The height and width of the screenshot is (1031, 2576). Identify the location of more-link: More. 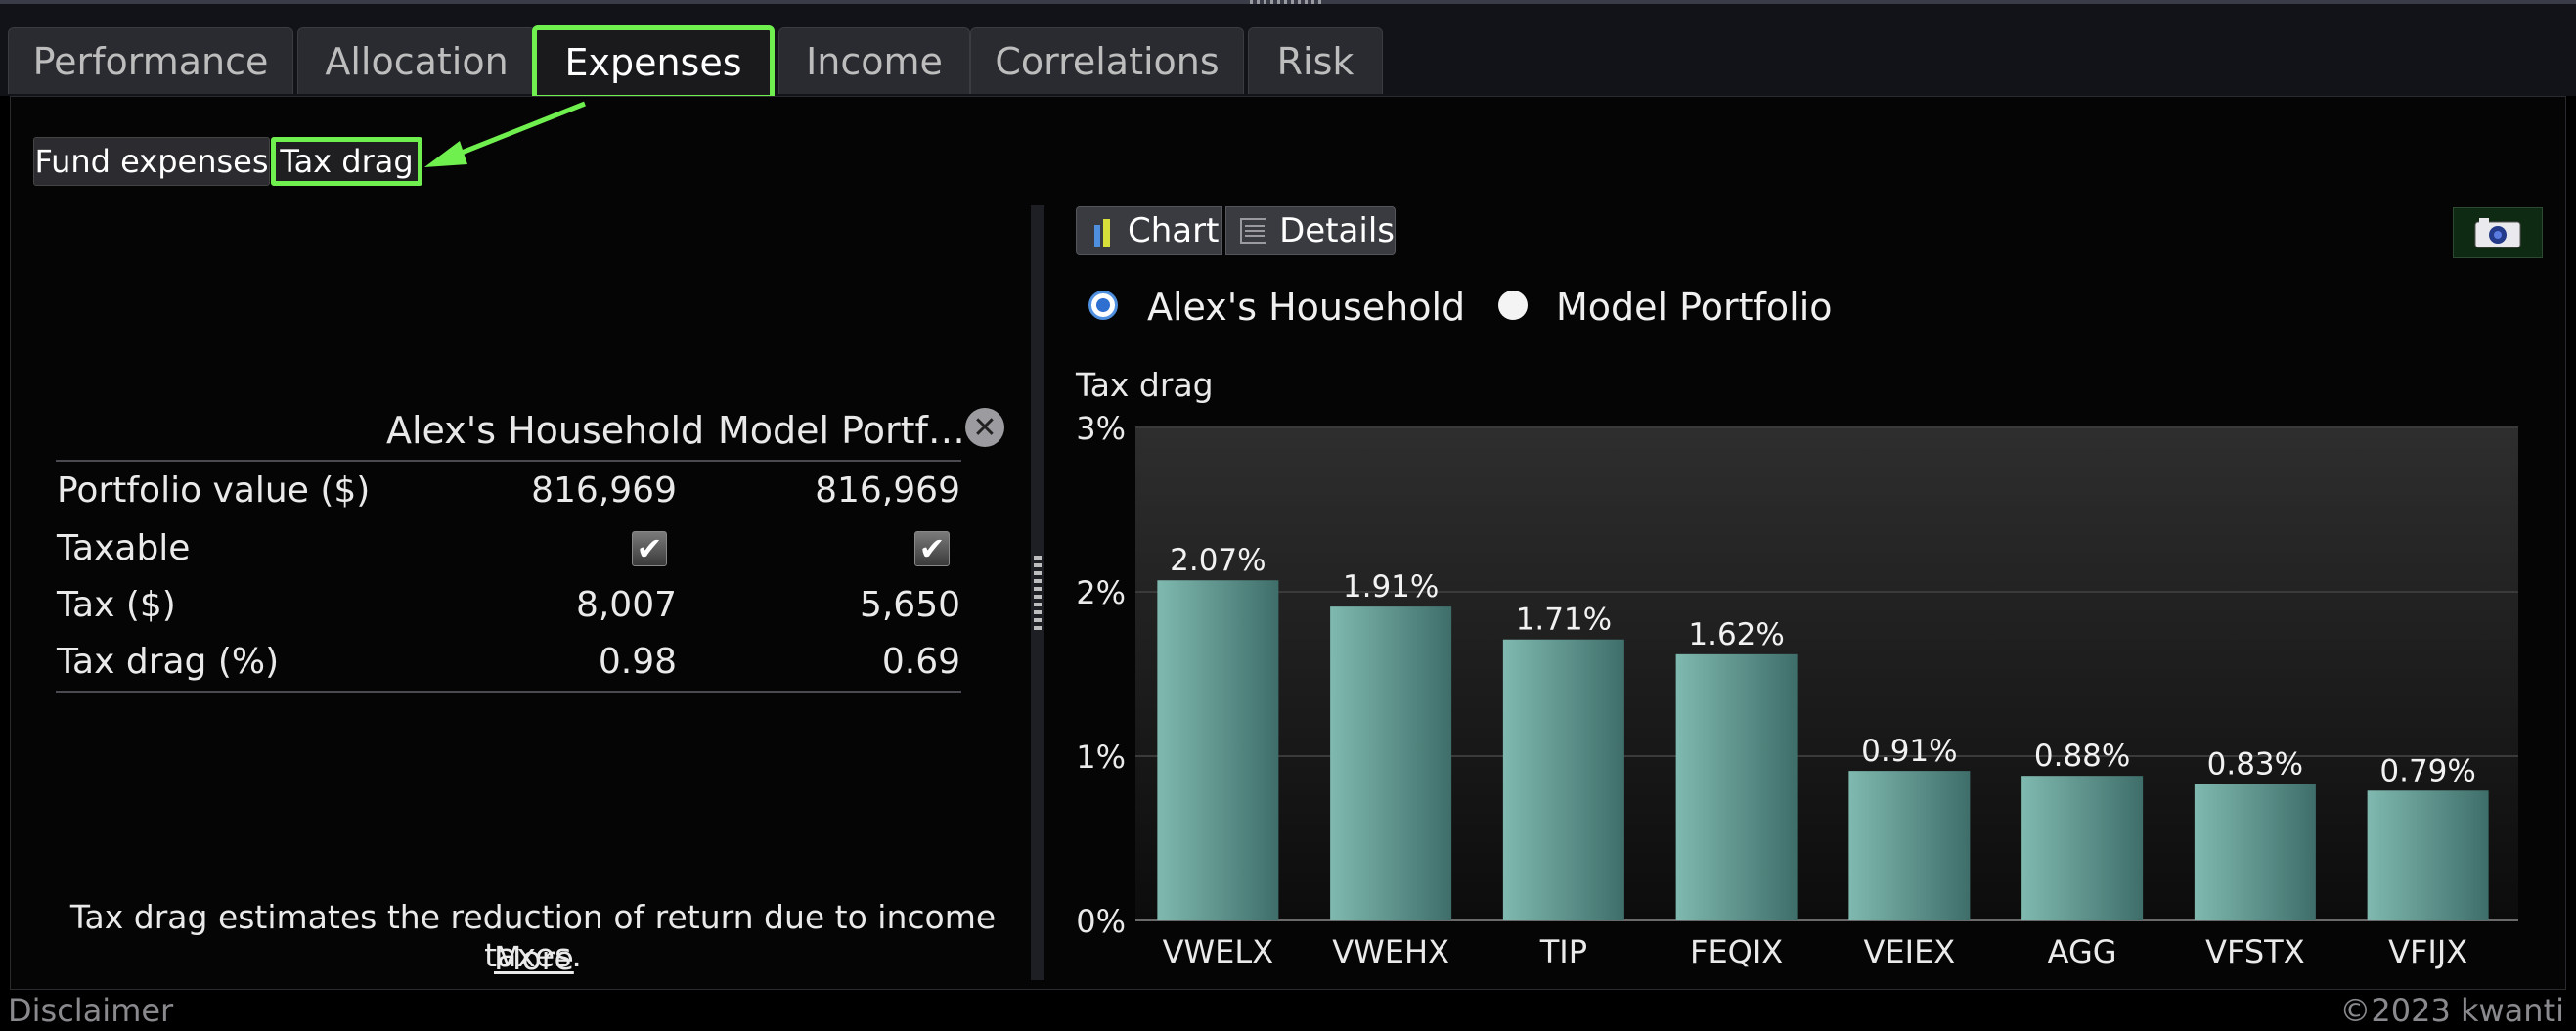
(534, 958).